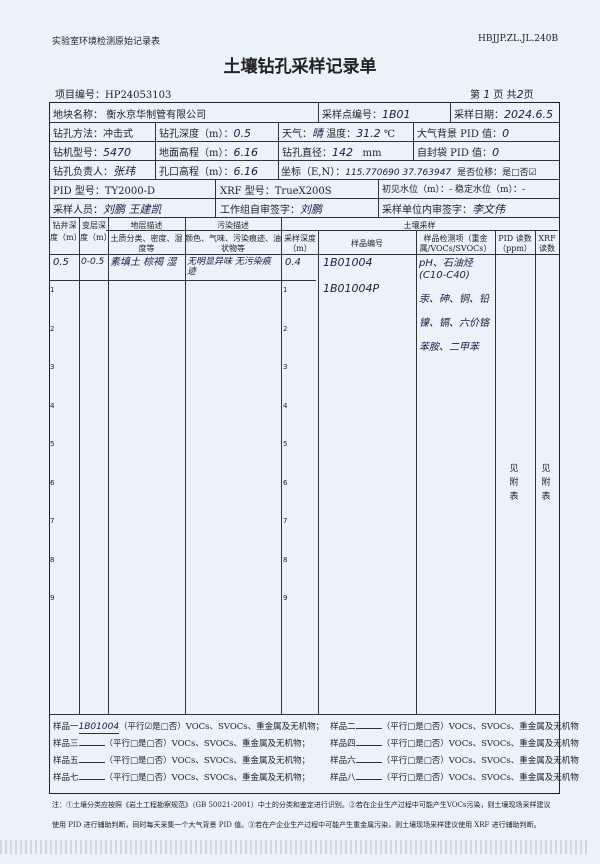 This screenshot has height=864, width=600. I want to click on stable-water-value: -, so click(524, 190).